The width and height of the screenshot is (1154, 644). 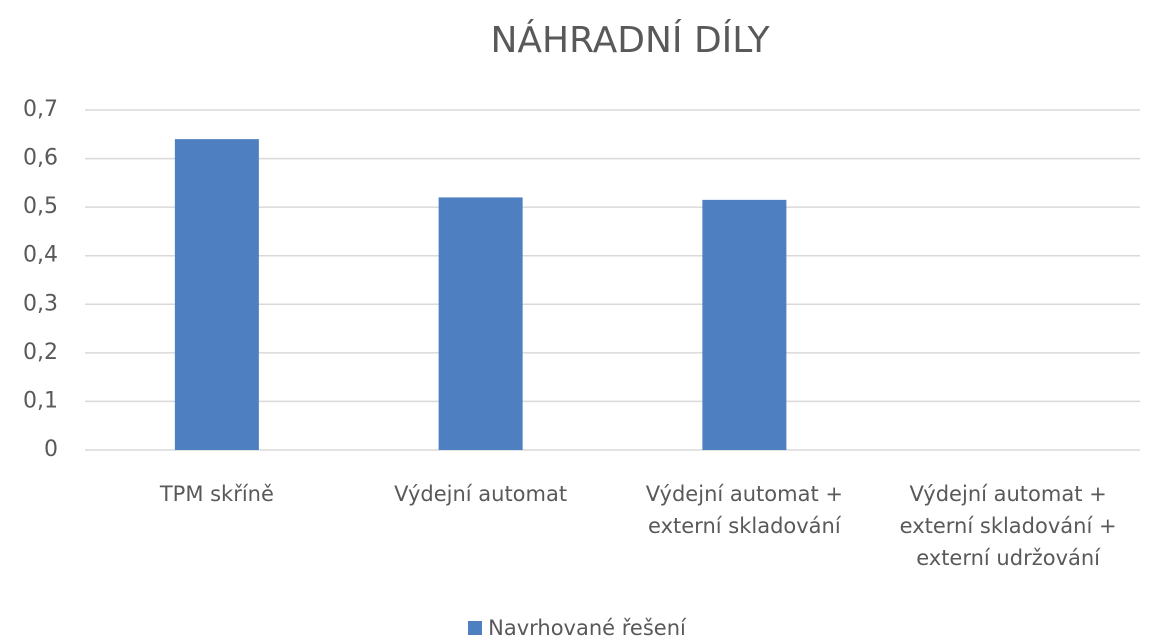 I want to click on y-tick-label: 0,2, so click(x=40, y=352).